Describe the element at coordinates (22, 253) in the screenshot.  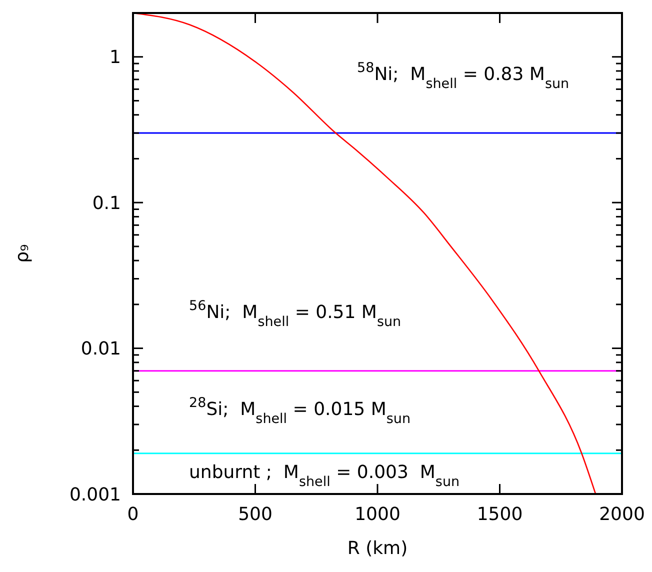
I see `y-axis-title: ρ₉` at that location.